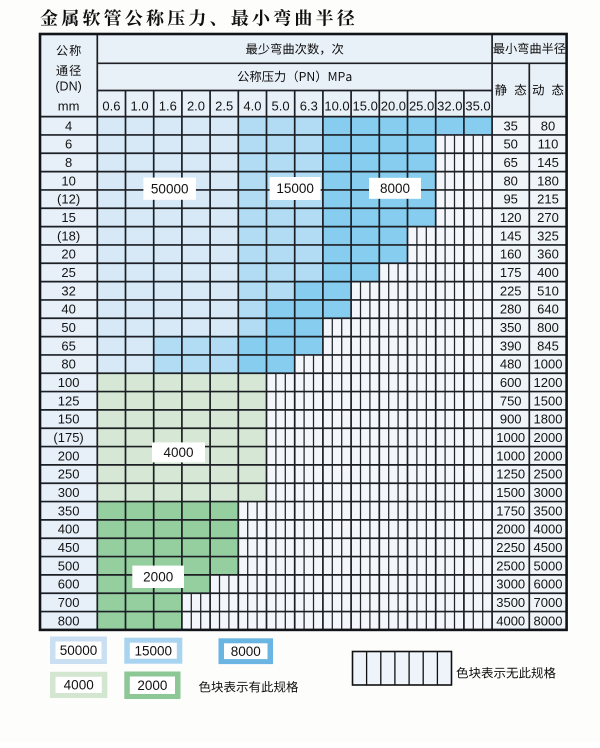 This screenshot has height=748, width=600. I want to click on svg-text: 180, so click(548, 180).